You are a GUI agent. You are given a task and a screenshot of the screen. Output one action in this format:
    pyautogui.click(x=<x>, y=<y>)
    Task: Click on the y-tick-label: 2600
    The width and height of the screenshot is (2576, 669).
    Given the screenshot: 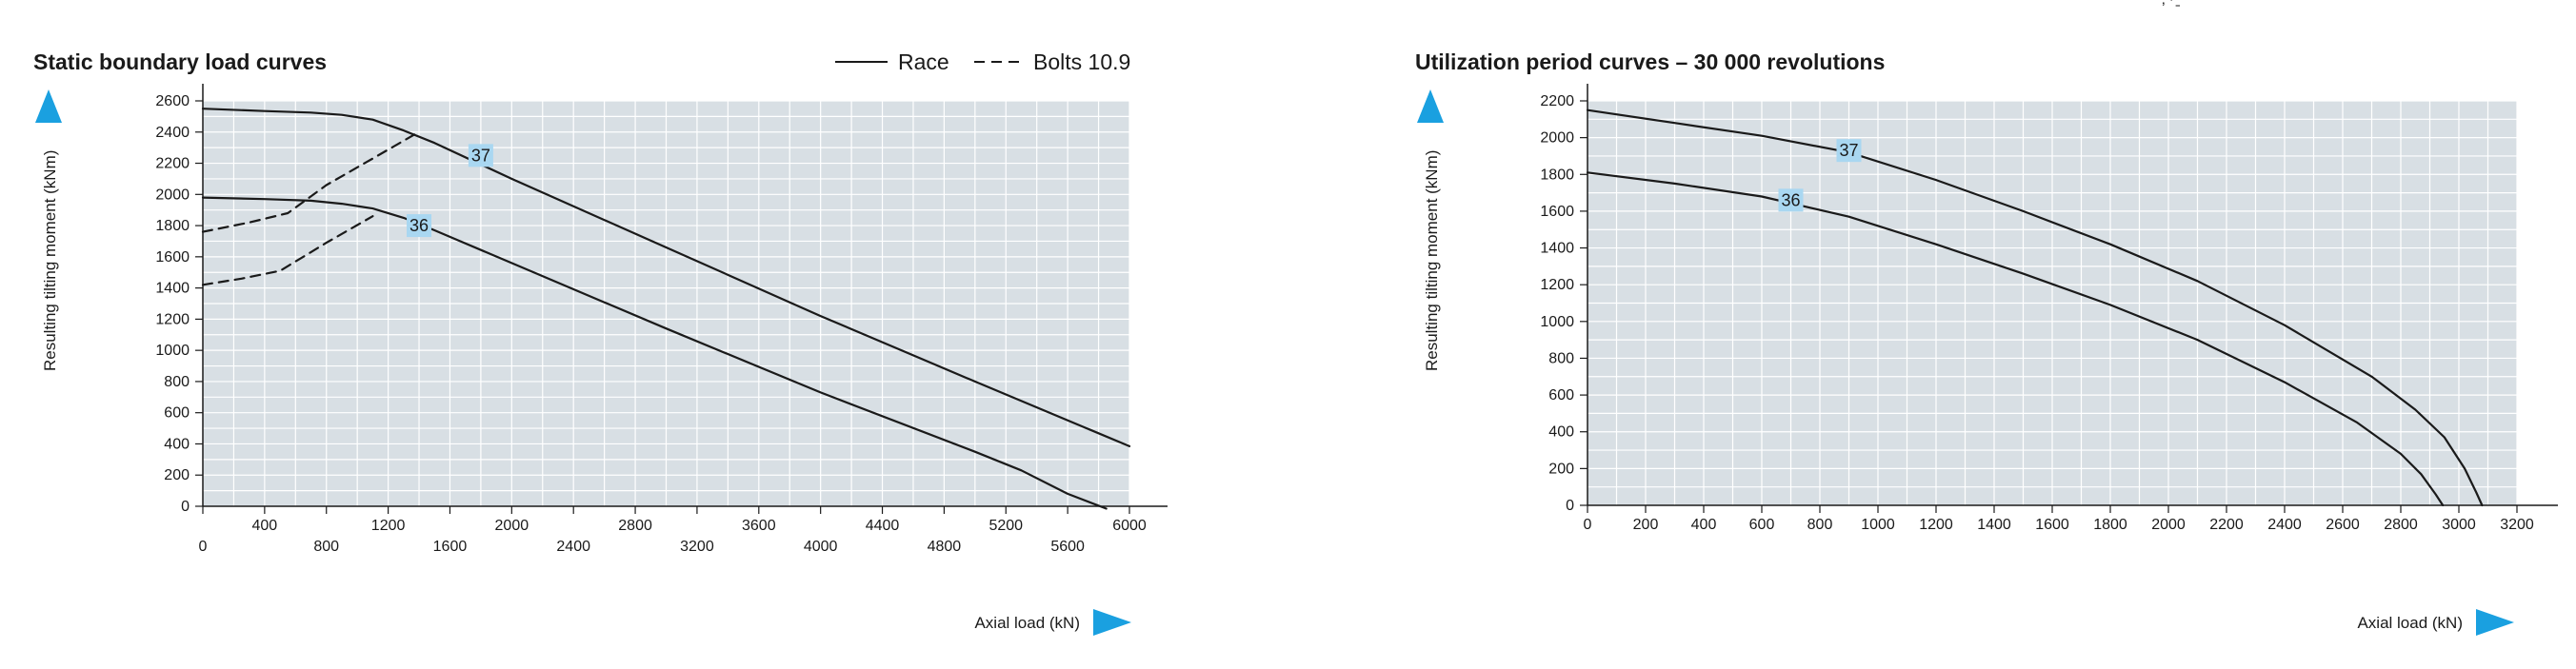 What is the action you would take?
    pyautogui.click(x=172, y=101)
    